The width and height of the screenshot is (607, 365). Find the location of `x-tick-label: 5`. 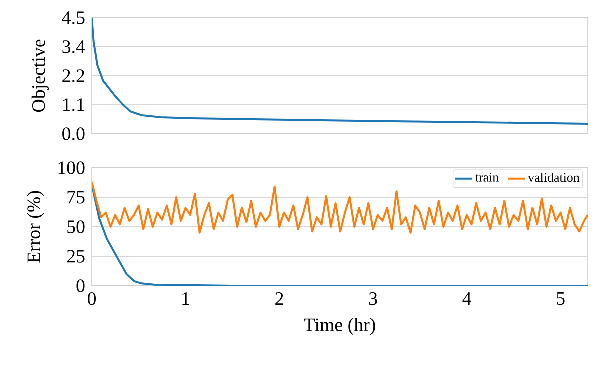

x-tick-label: 5 is located at coordinates (561, 299).